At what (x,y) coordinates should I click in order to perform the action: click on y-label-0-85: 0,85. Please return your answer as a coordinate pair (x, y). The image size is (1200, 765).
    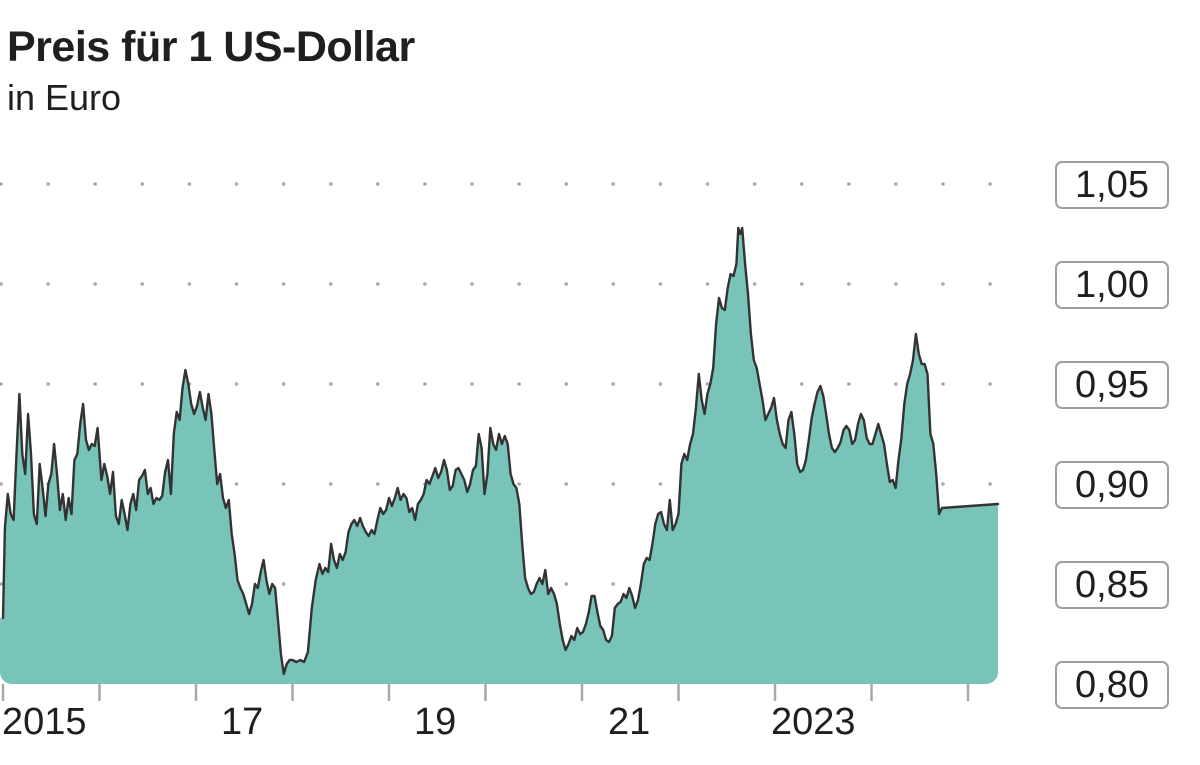
    Looking at the image, I should click on (1112, 585).